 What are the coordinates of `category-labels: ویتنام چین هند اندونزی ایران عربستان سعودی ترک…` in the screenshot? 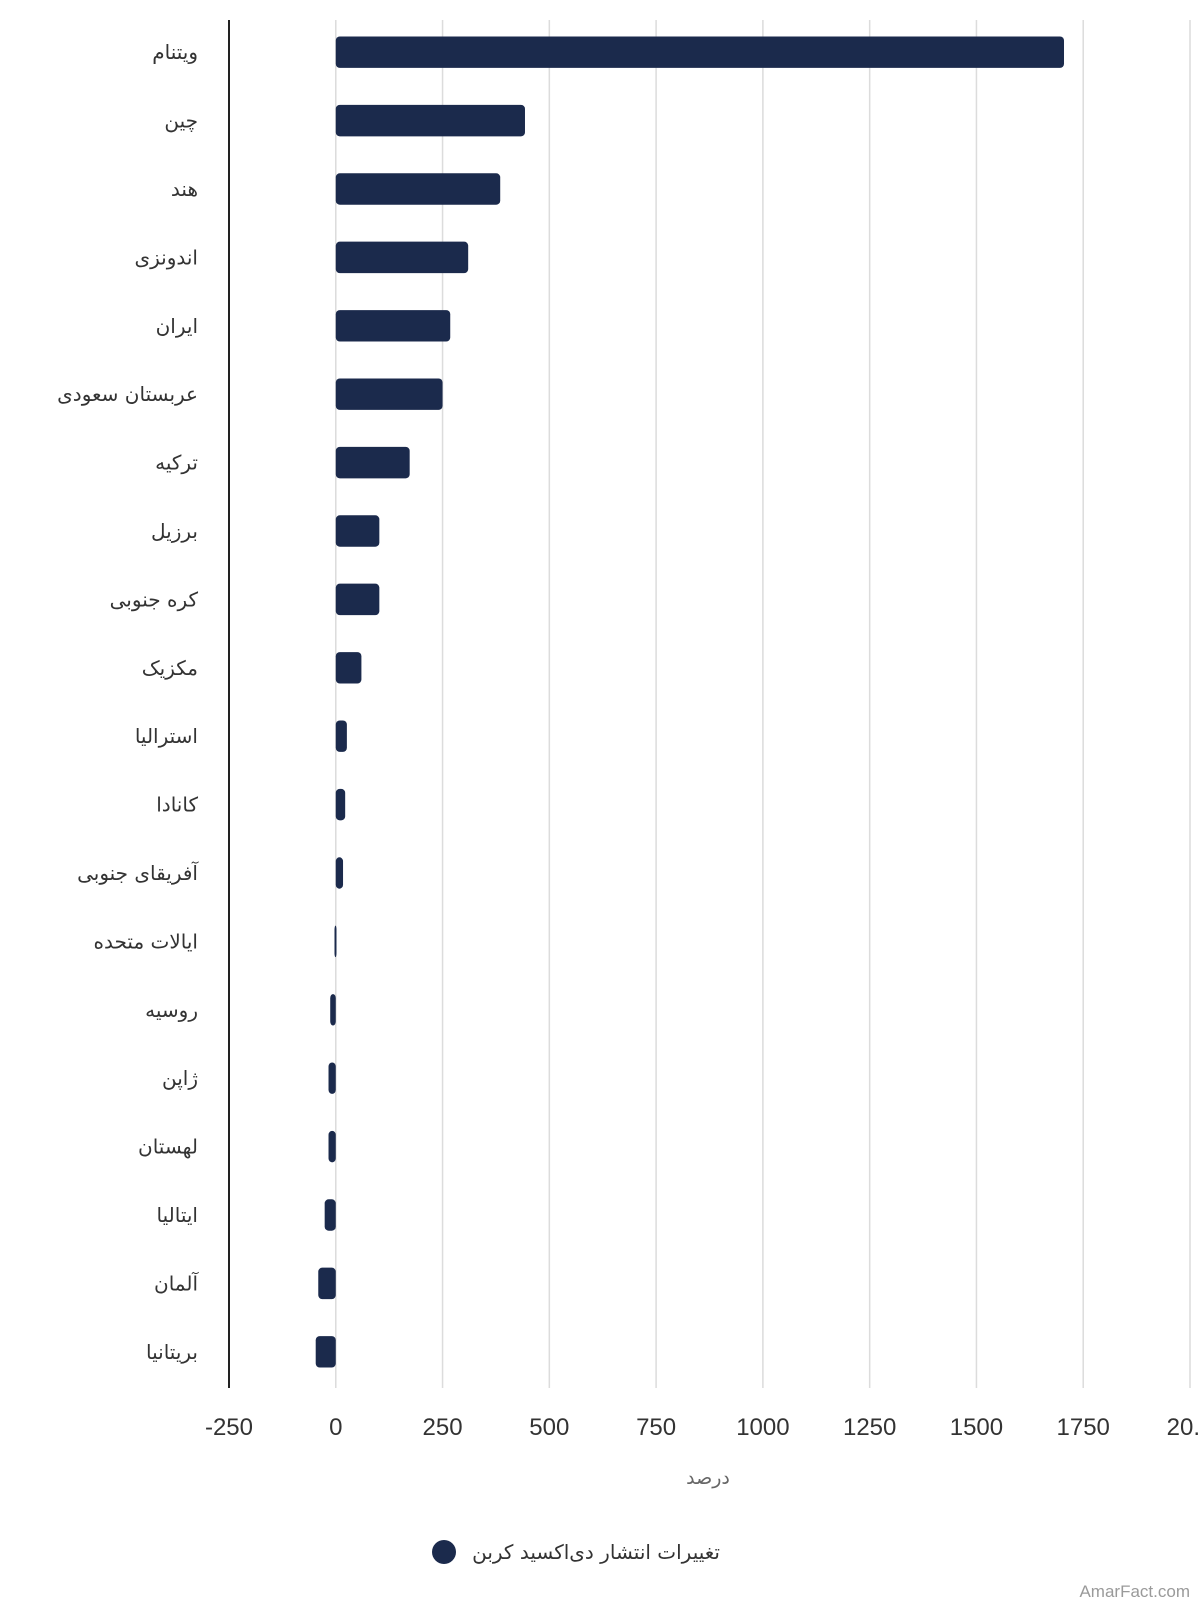 It's located at (128, 702).